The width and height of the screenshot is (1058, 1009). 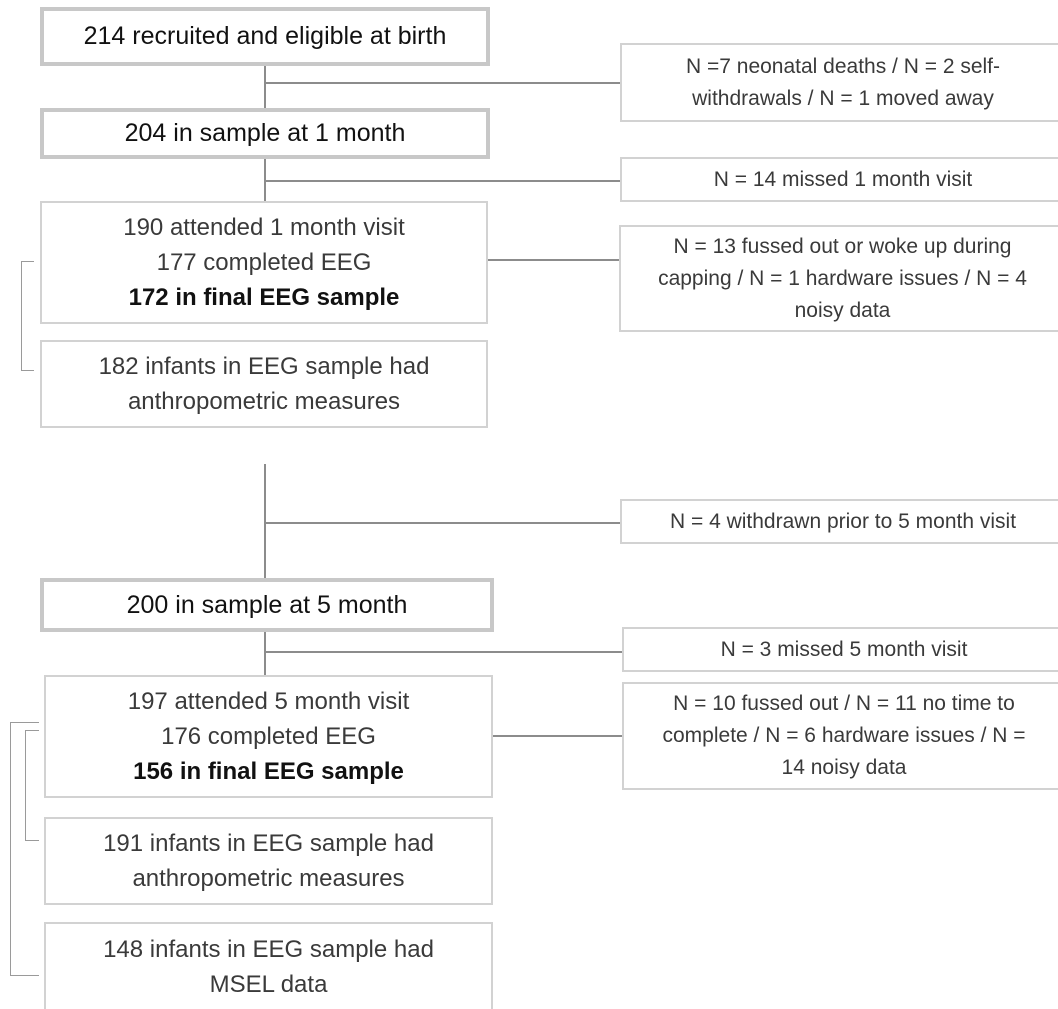 What do you see at coordinates (265, 521) in the screenshot?
I see `connector-to-5m` at bounding box center [265, 521].